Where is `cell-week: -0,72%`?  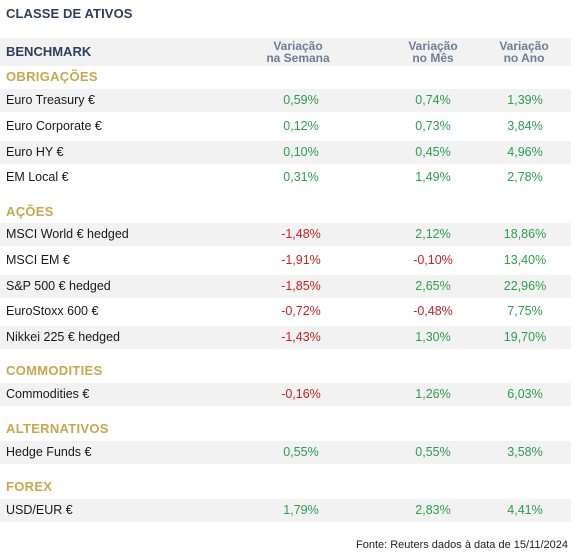
cell-week: -0,72% is located at coordinates (301, 311).